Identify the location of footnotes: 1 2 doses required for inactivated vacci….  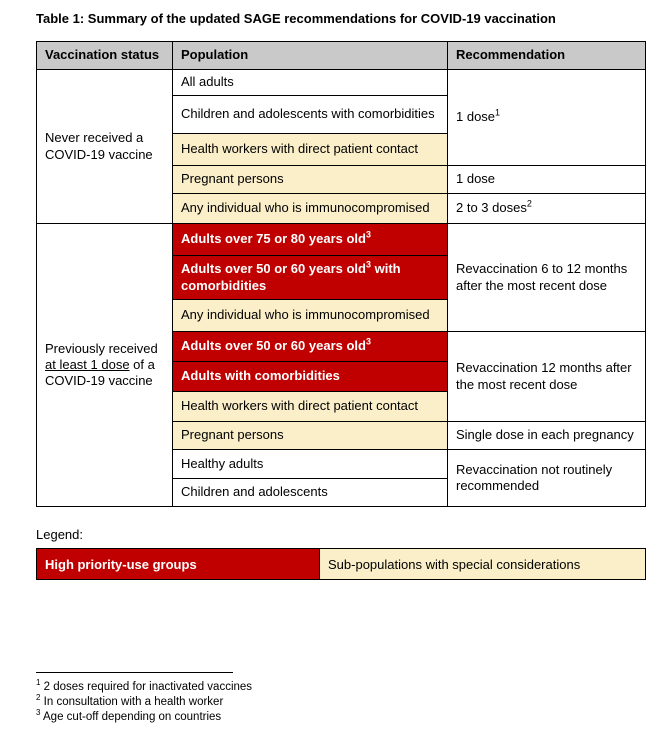
(348, 699).